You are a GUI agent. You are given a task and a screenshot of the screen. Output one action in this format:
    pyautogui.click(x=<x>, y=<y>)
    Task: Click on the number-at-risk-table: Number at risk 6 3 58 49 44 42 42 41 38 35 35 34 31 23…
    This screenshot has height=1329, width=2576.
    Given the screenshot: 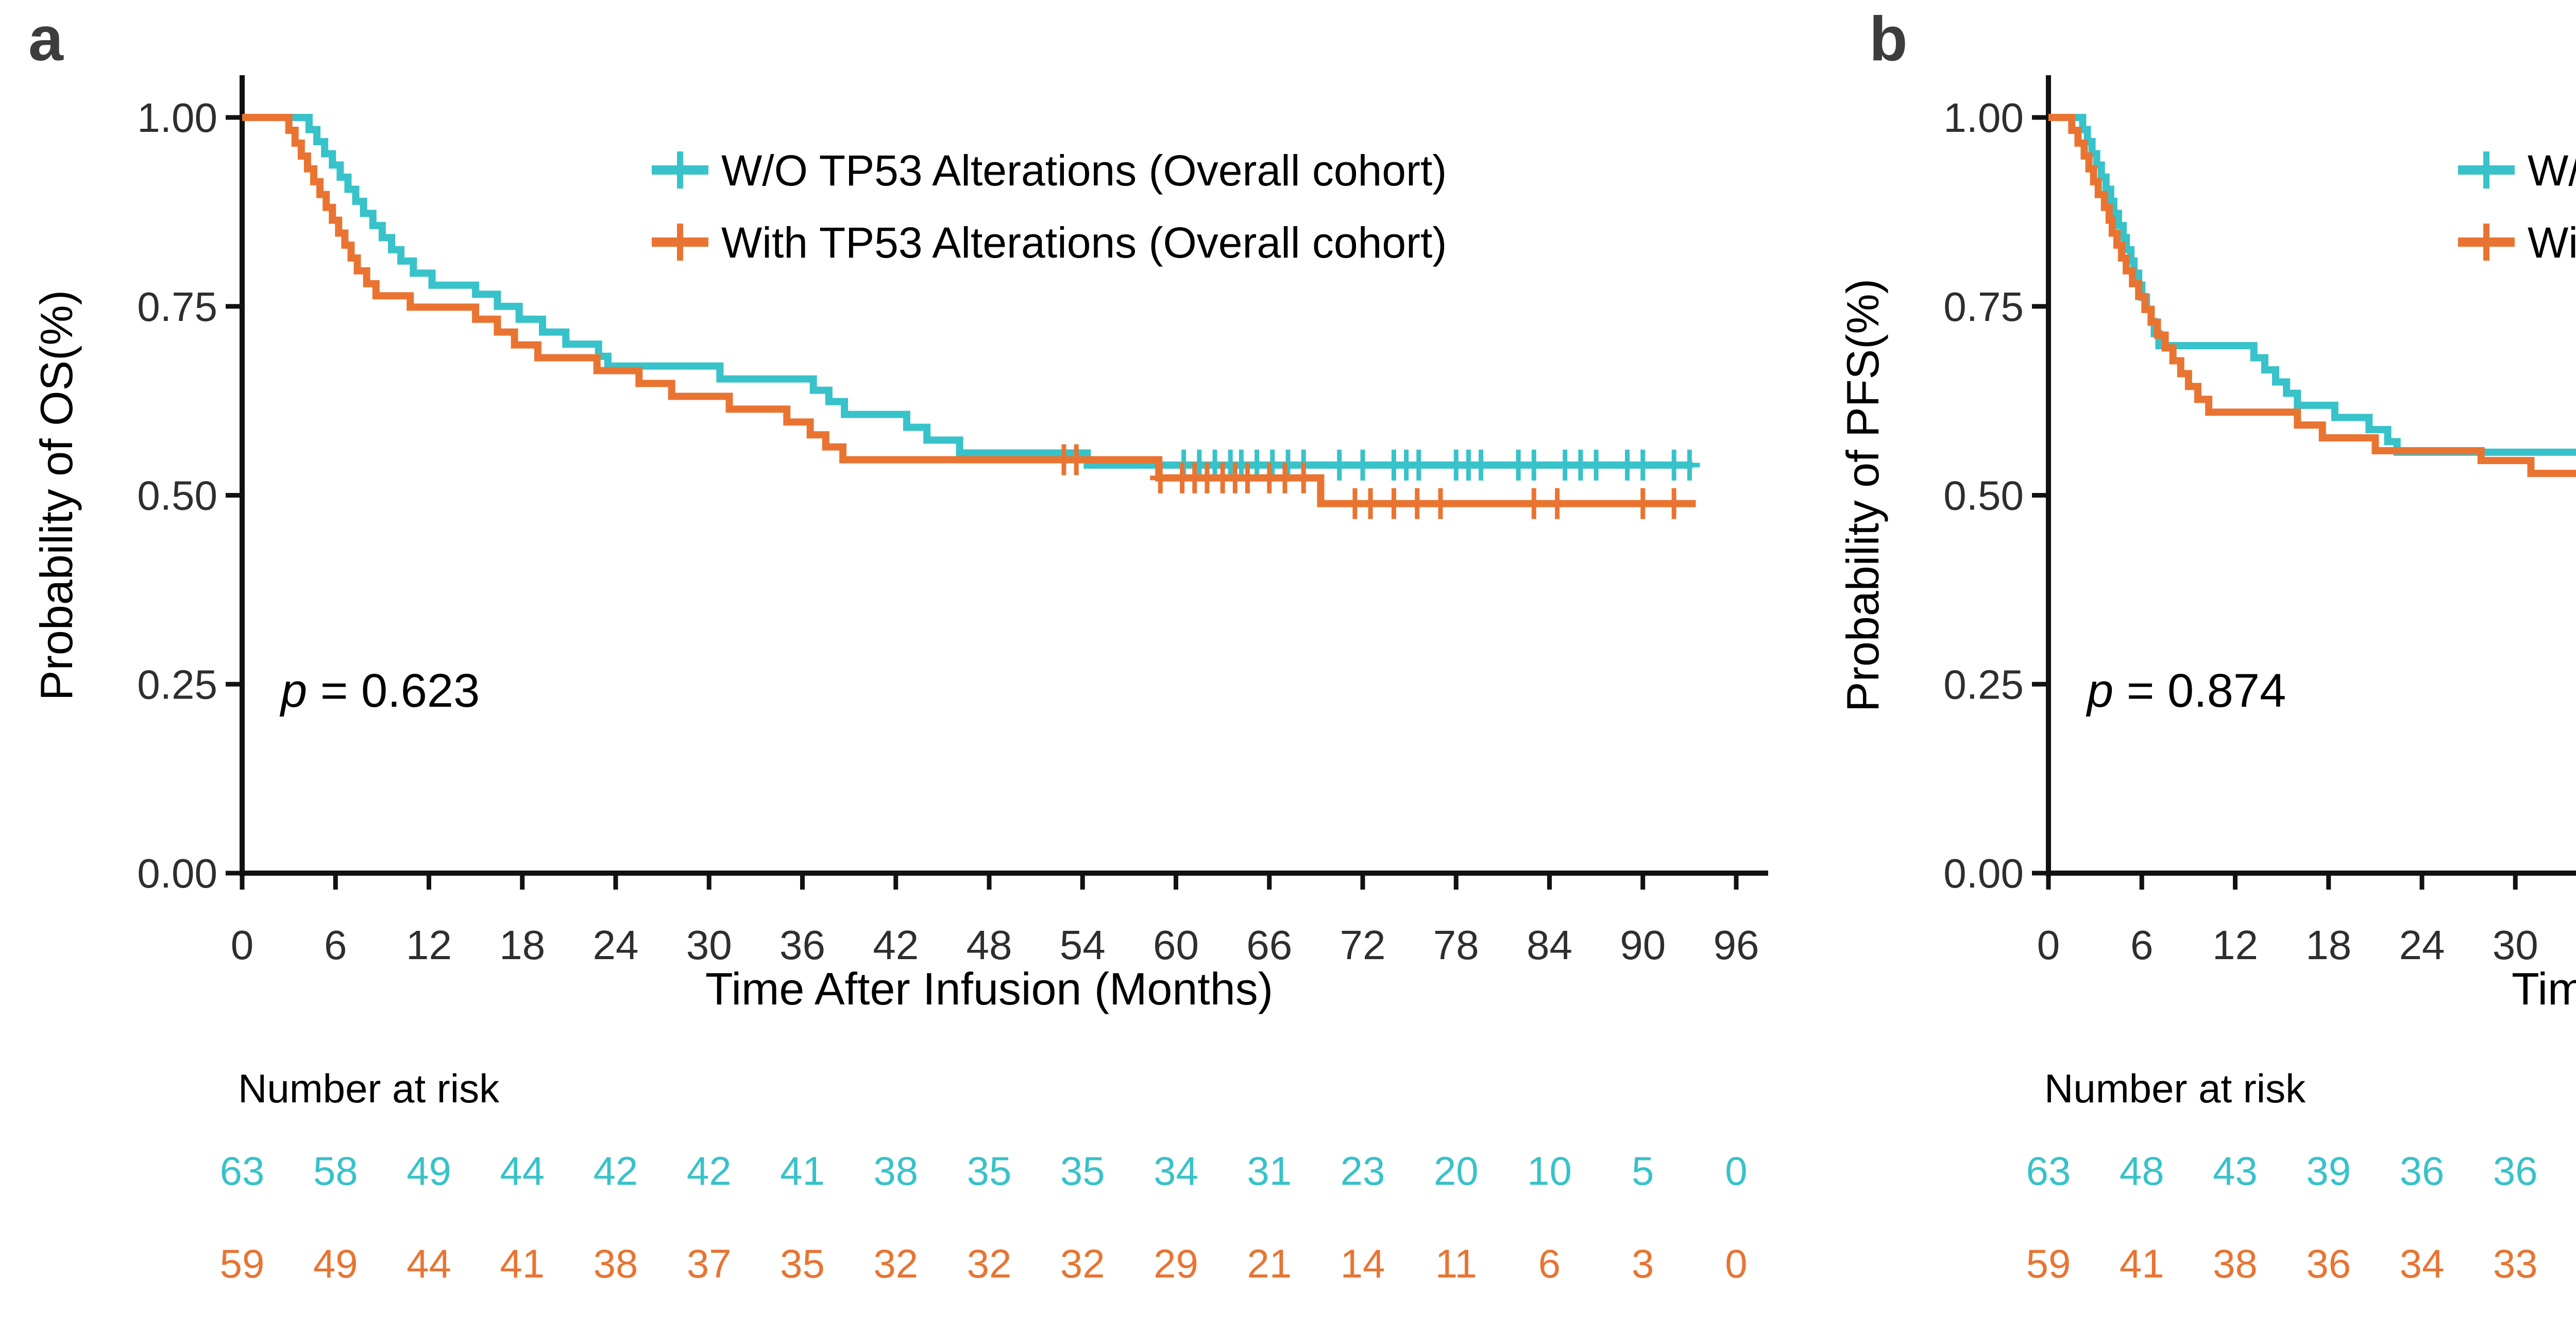 What is the action you would take?
    pyautogui.click(x=984, y=1176)
    